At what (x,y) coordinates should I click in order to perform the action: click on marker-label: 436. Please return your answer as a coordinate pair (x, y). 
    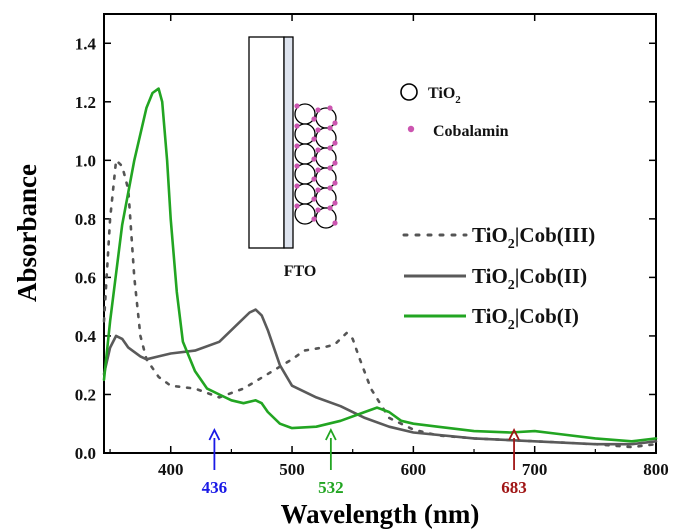
    Looking at the image, I should click on (215, 487).